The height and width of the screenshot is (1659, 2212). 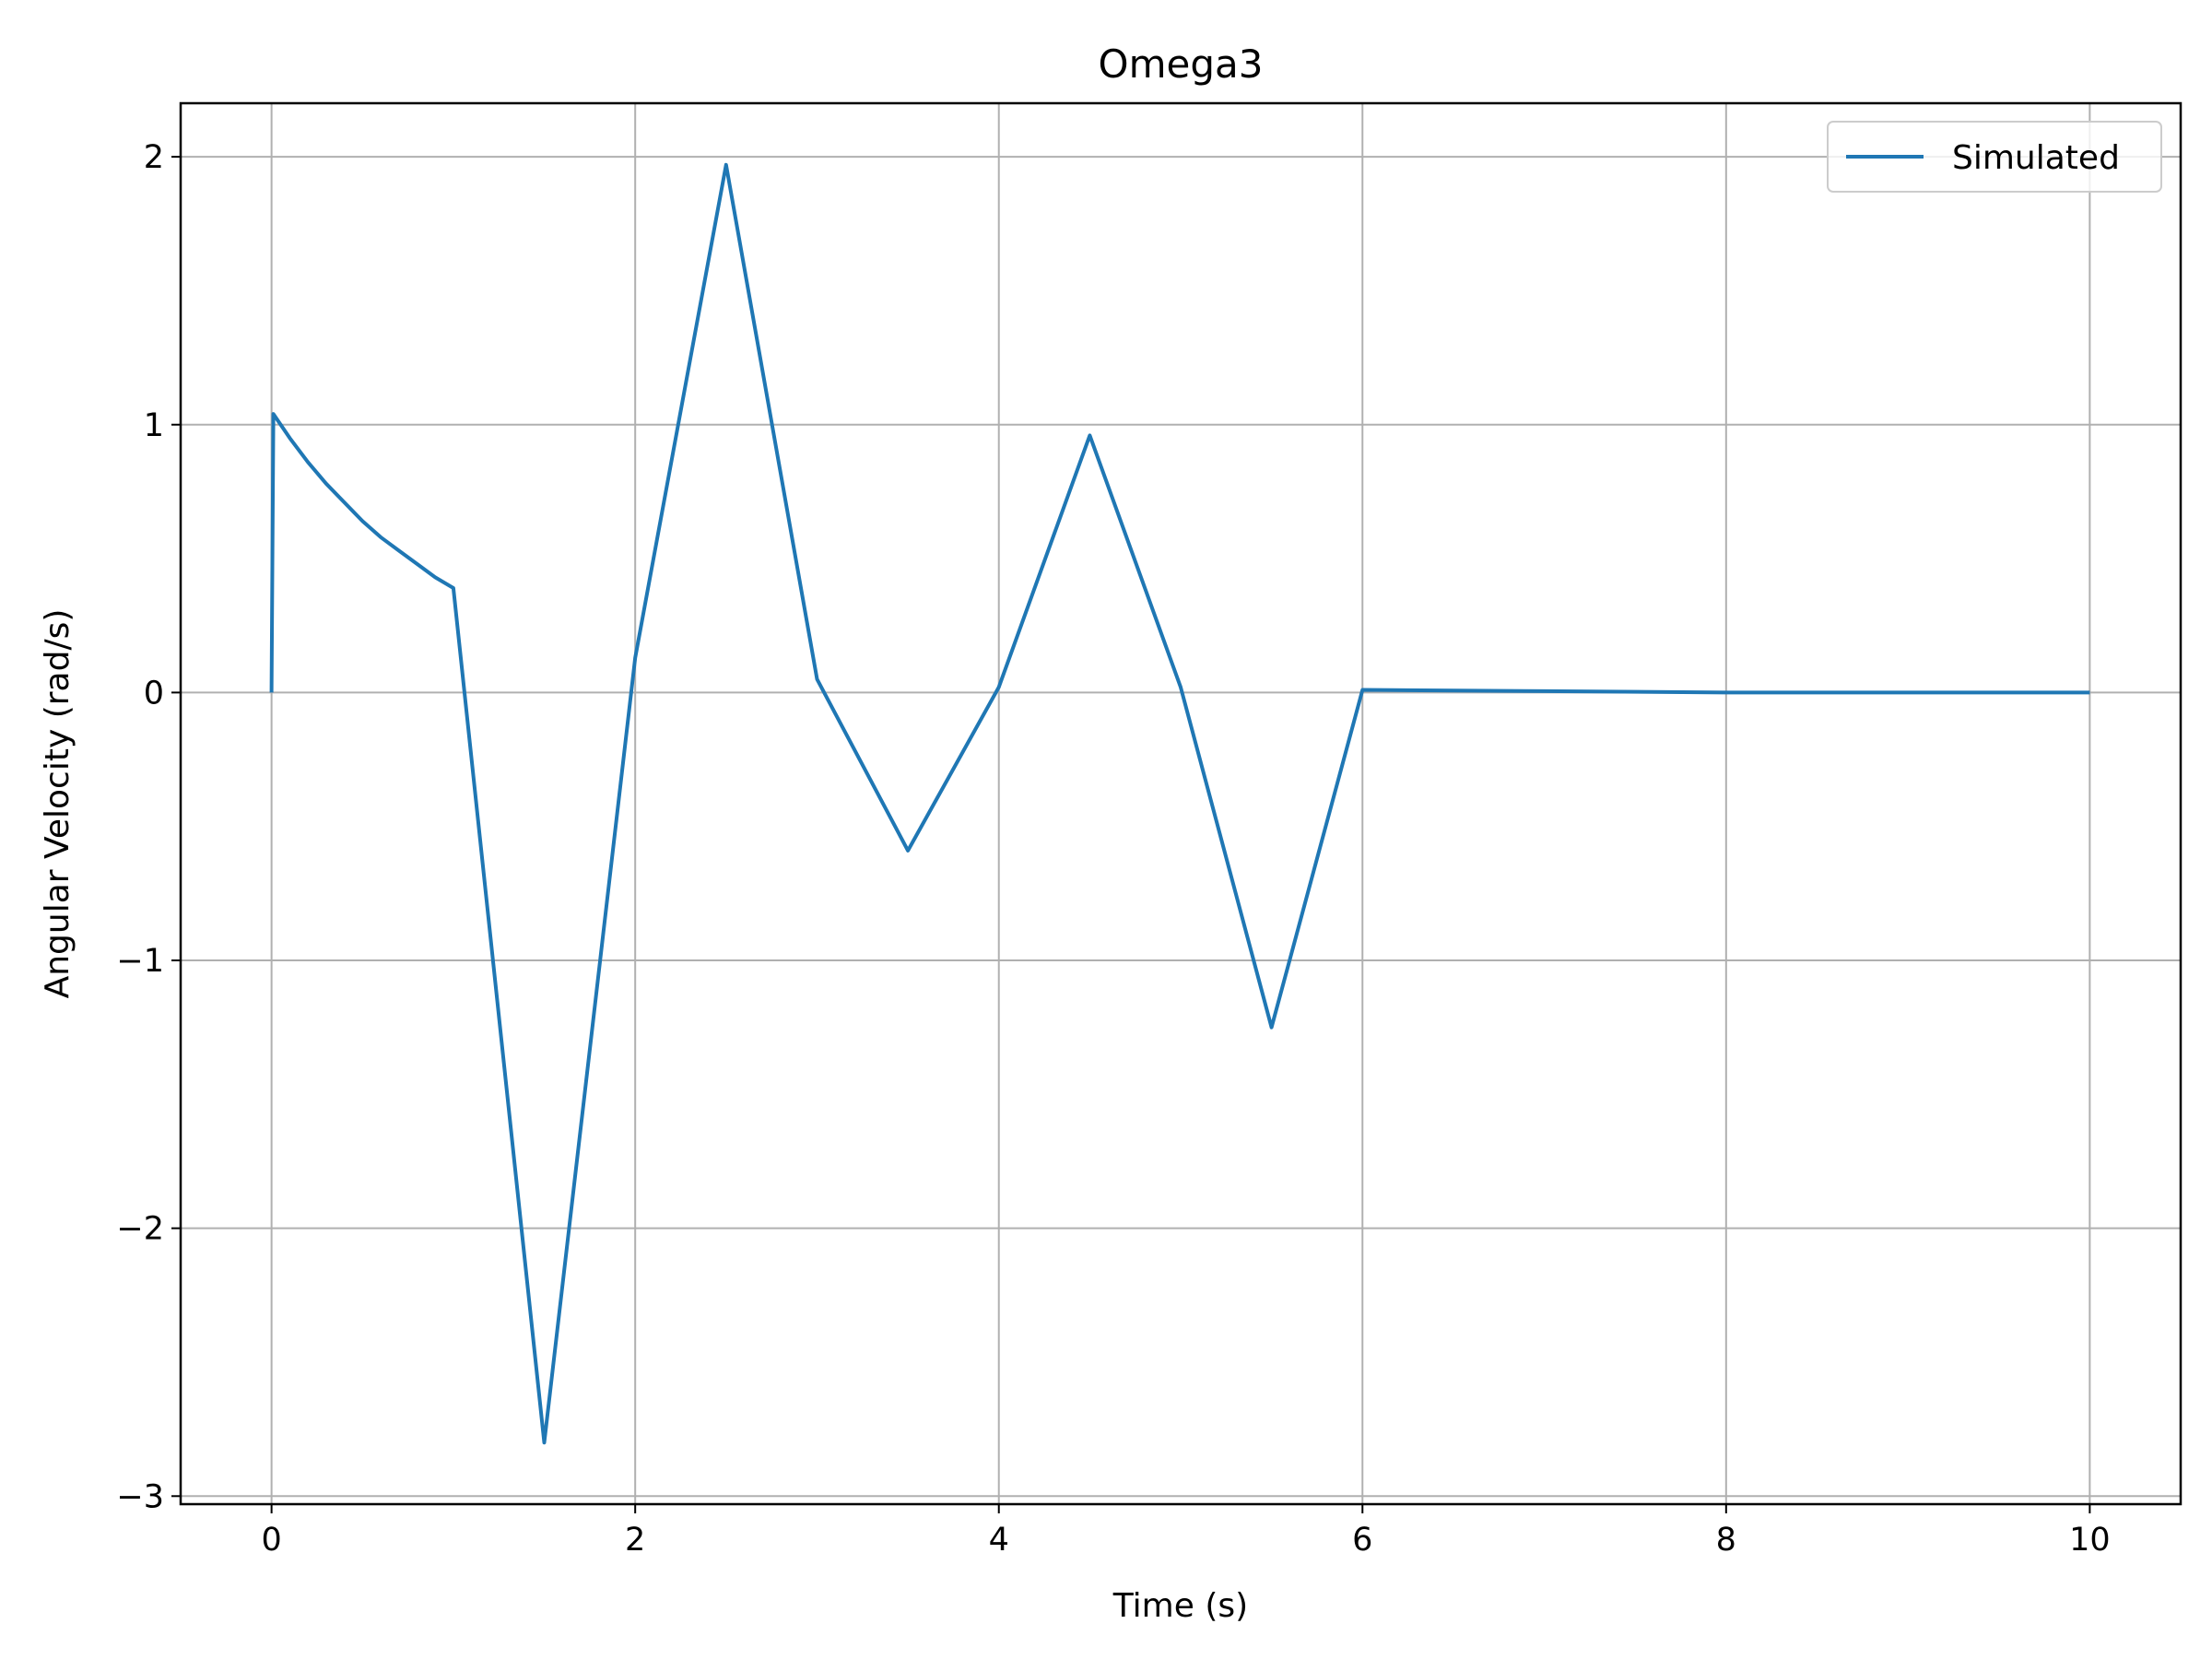 What do you see at coordinates (140, 961) in the screenshot?
I see `y-tick-label: −1` at bounding box center [140, 961].